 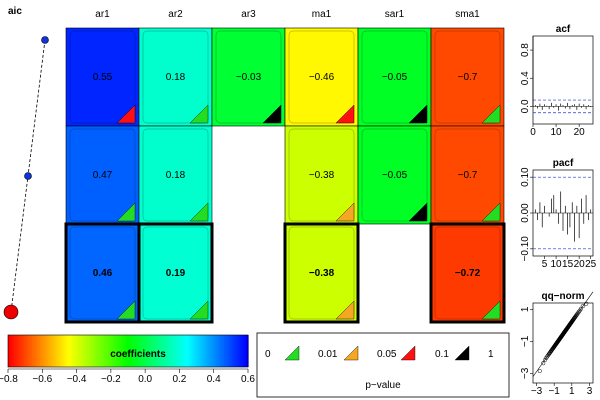 I want to click on colorbar-title: coefficients, so click(x=138, y=354).